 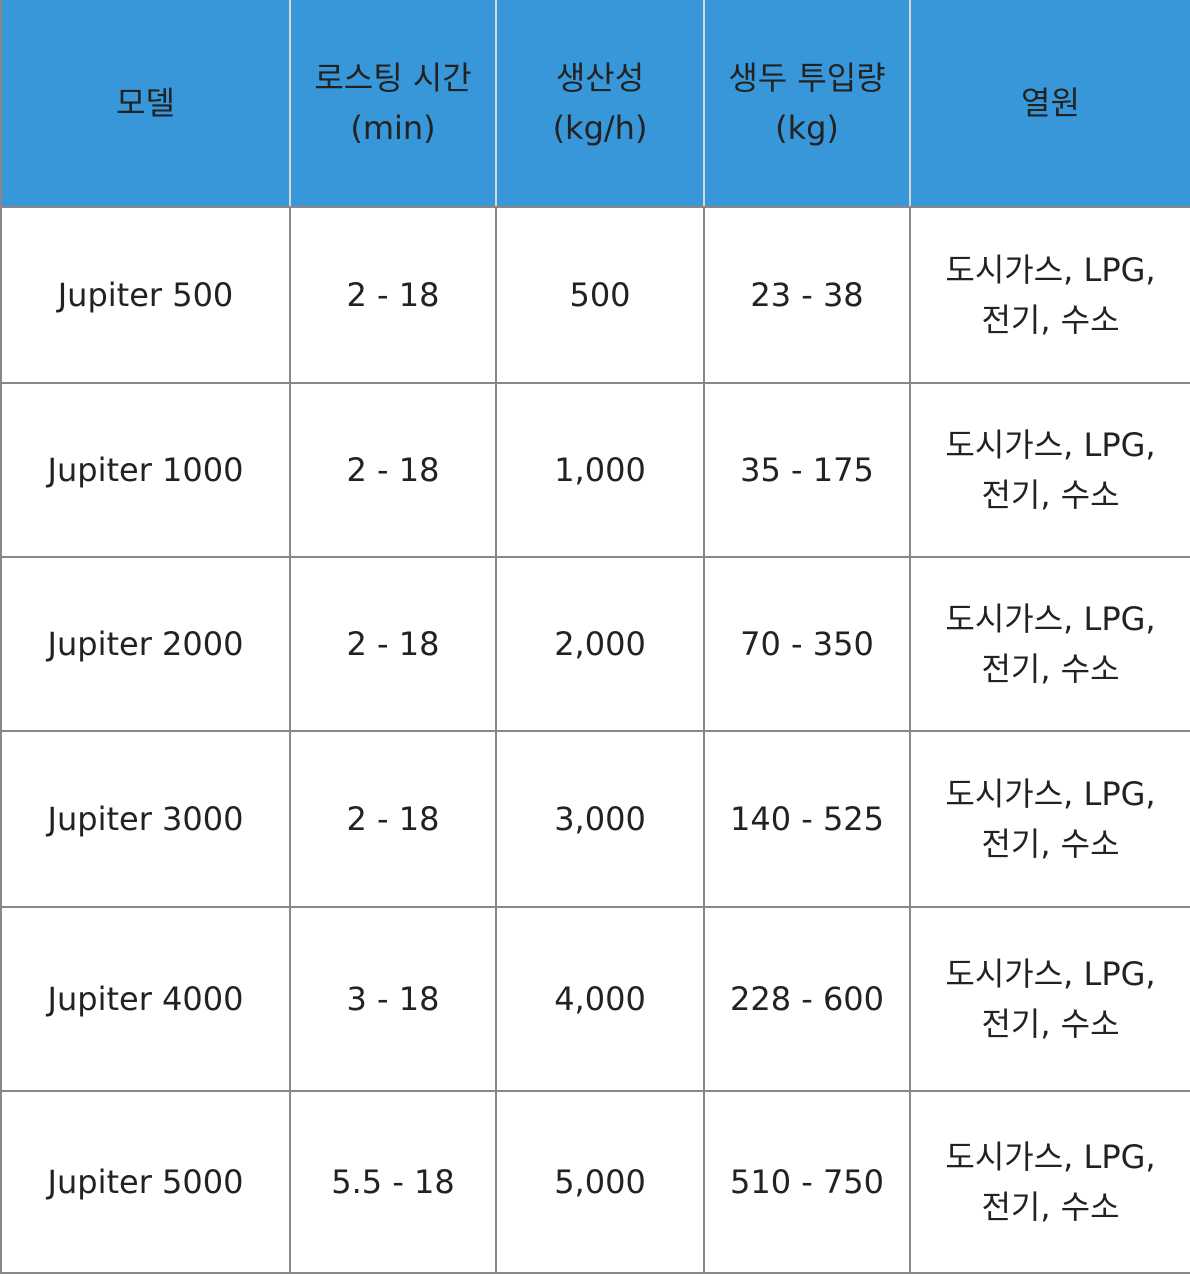 I want to click on header-model: 모델, so click(x=145, y=104).